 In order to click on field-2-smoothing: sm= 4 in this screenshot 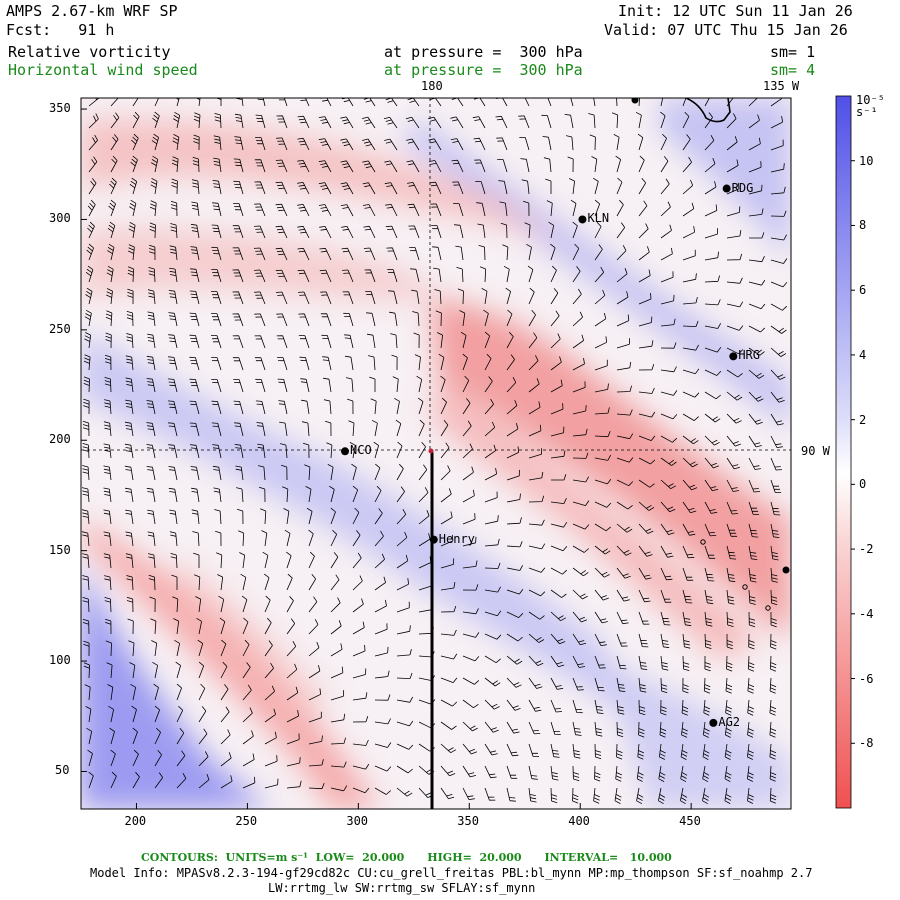, I will do `click(793, 70)`.